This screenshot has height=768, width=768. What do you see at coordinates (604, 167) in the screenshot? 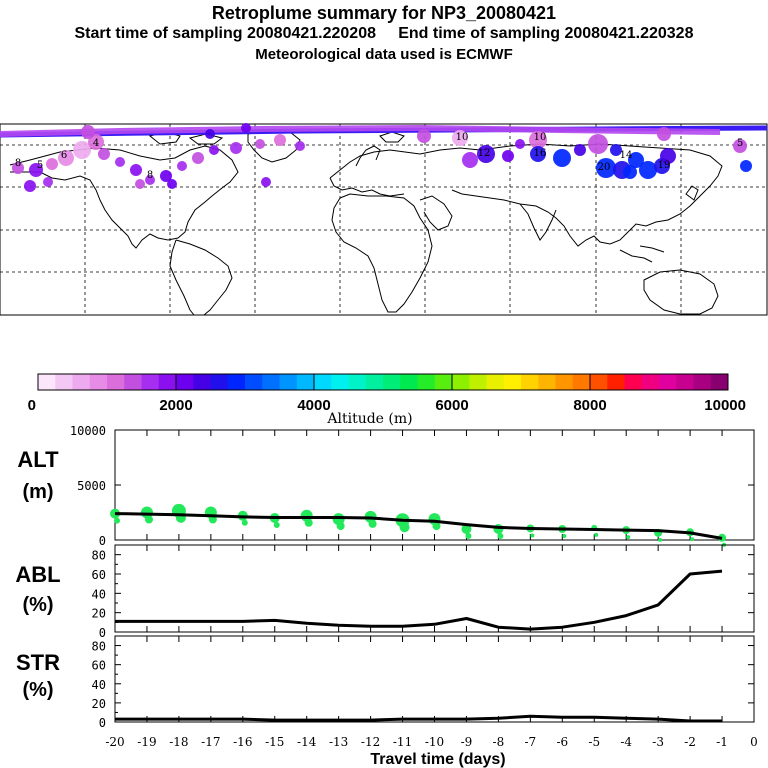
I see `map-label-7: 20` at bounding box center [604, 167].